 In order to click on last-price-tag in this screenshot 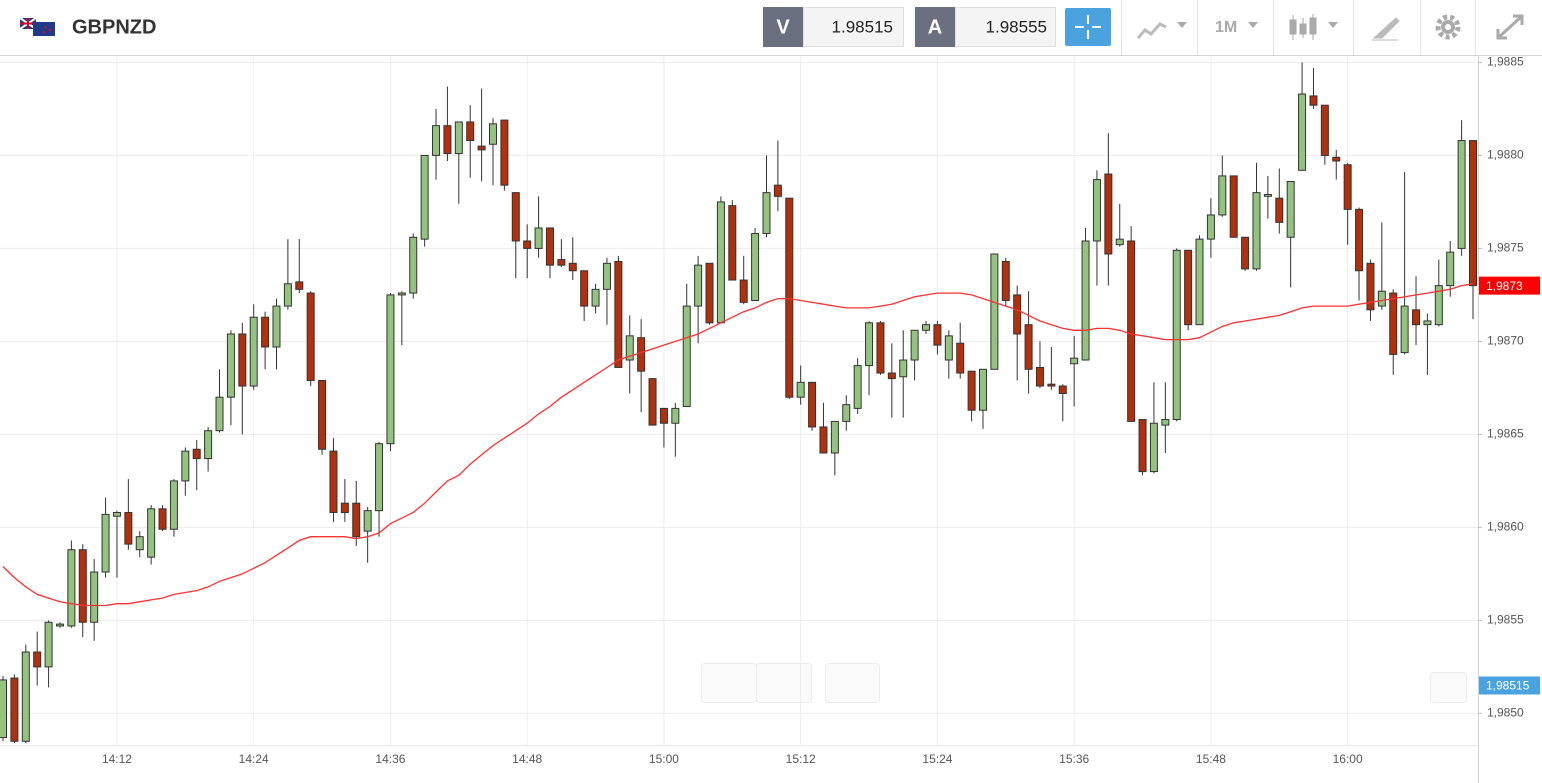, I will do `click(1509, 285)`.